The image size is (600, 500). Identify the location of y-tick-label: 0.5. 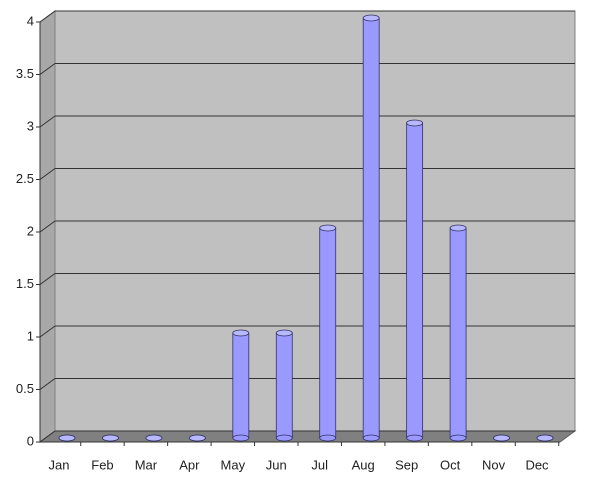
(25, 388).